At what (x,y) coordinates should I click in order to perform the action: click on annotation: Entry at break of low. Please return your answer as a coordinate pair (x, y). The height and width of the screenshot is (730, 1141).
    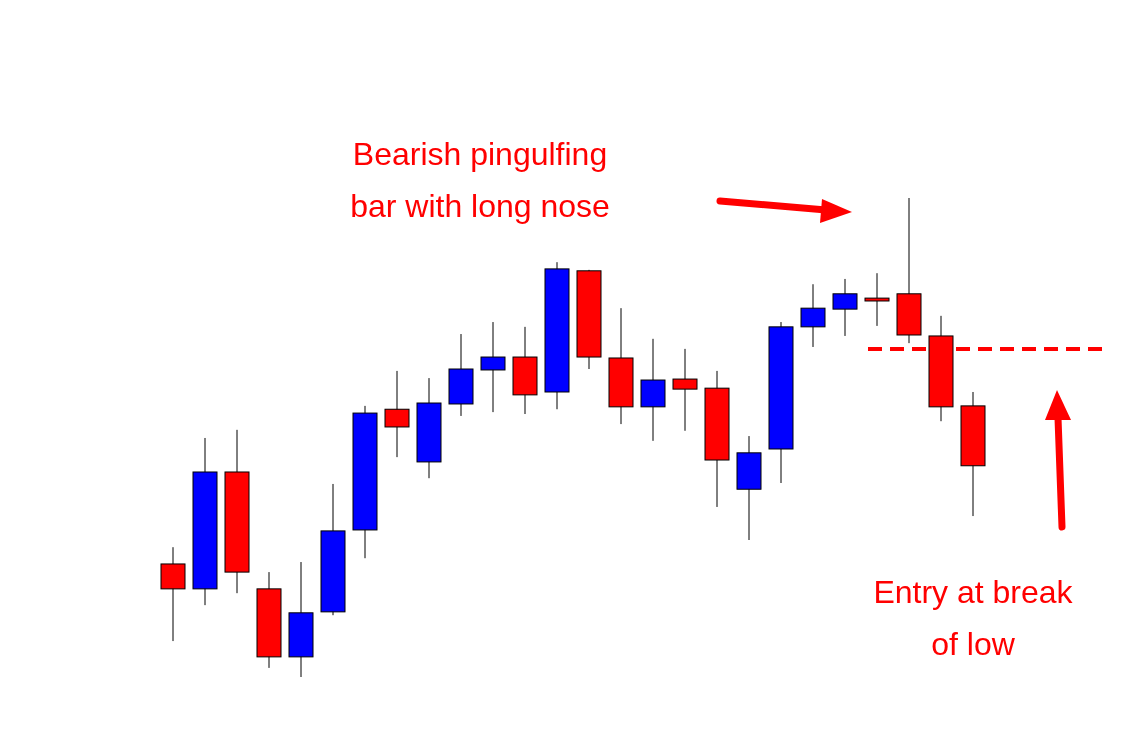
    Looking at the image, I should click on (973, 618).